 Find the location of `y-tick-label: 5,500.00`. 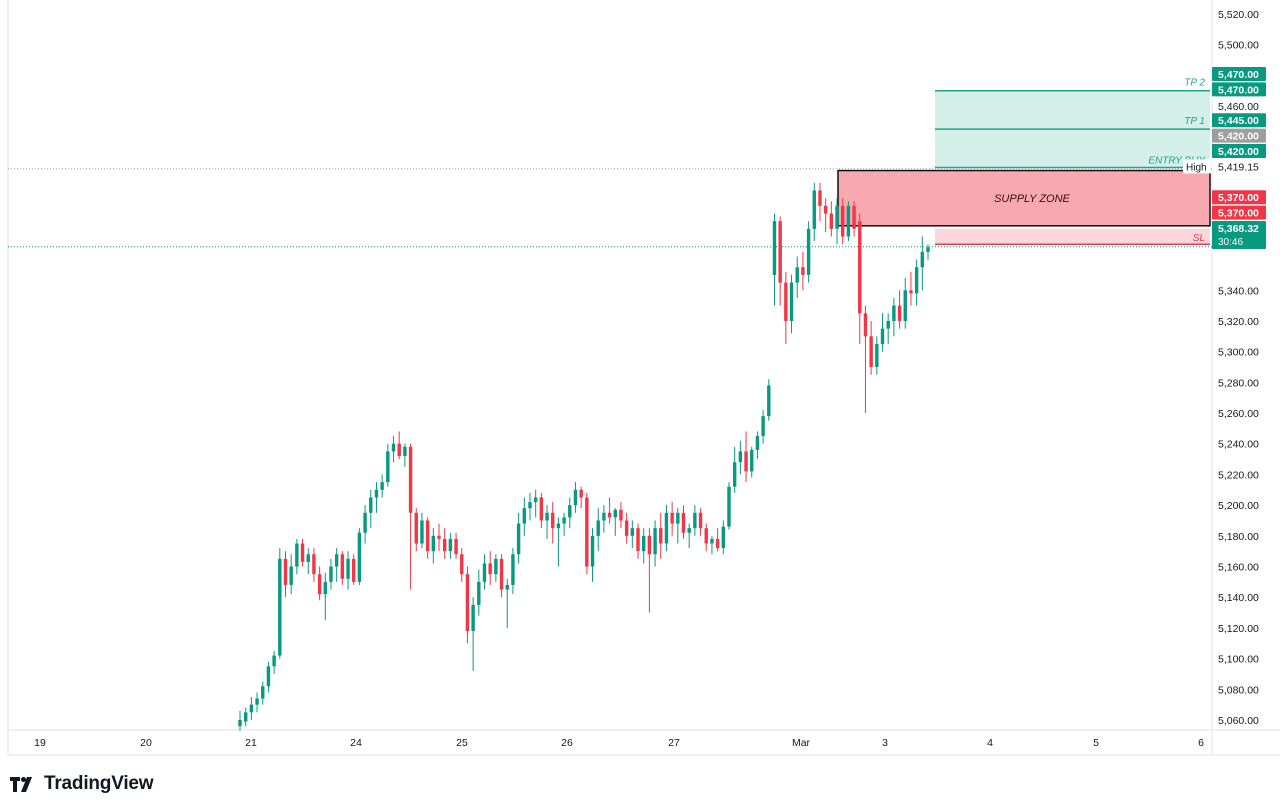

y-tick-label: 5,500.00 is located at coordinates (1238, 46).